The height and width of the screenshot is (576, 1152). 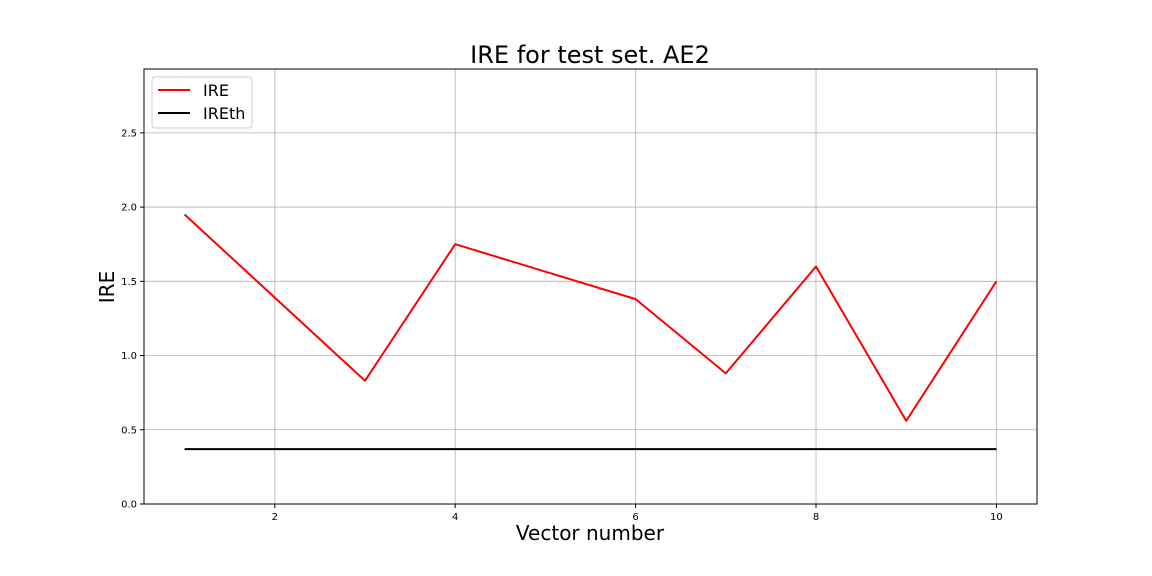 What do you see at coordinates (224, 113) in the screenshot?
I see `legend-label-ireth: IREth` at bounding box center [224, 113].